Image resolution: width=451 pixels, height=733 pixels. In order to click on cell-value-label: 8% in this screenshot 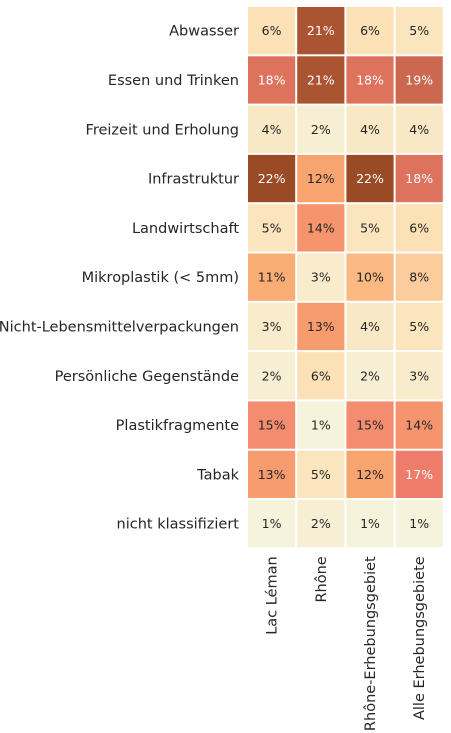, I will do `click(419, 277)`.